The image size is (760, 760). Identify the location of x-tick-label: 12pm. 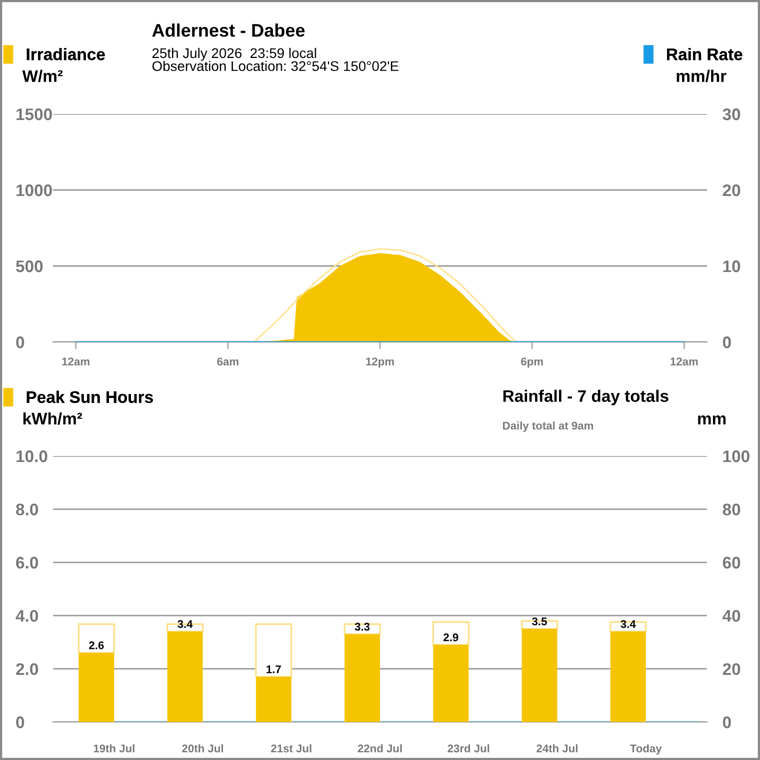
(380, 363).